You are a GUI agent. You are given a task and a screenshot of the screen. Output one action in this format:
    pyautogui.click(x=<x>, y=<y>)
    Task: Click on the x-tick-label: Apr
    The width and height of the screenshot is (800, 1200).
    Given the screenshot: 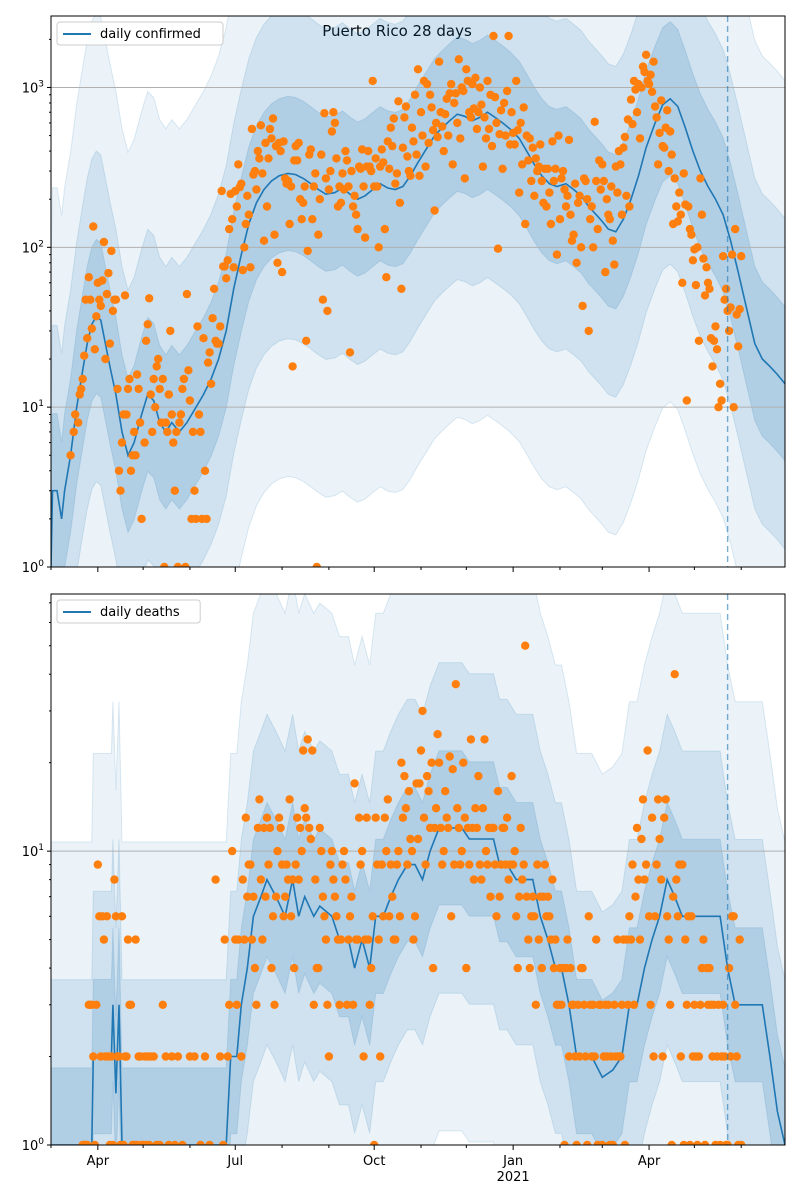 What is the action you would take?
    pyautogui.click(x=649, y=1161)
    